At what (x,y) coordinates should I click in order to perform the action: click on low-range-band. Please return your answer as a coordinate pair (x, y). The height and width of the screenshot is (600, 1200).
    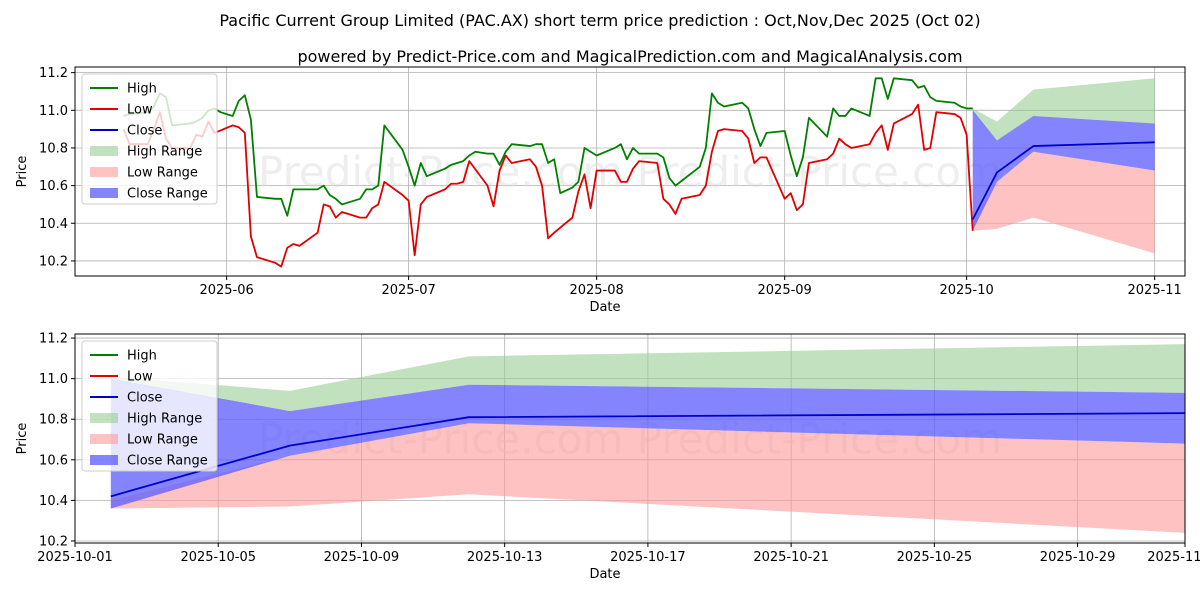
    Looking at the image, I should click on (1063, 202).